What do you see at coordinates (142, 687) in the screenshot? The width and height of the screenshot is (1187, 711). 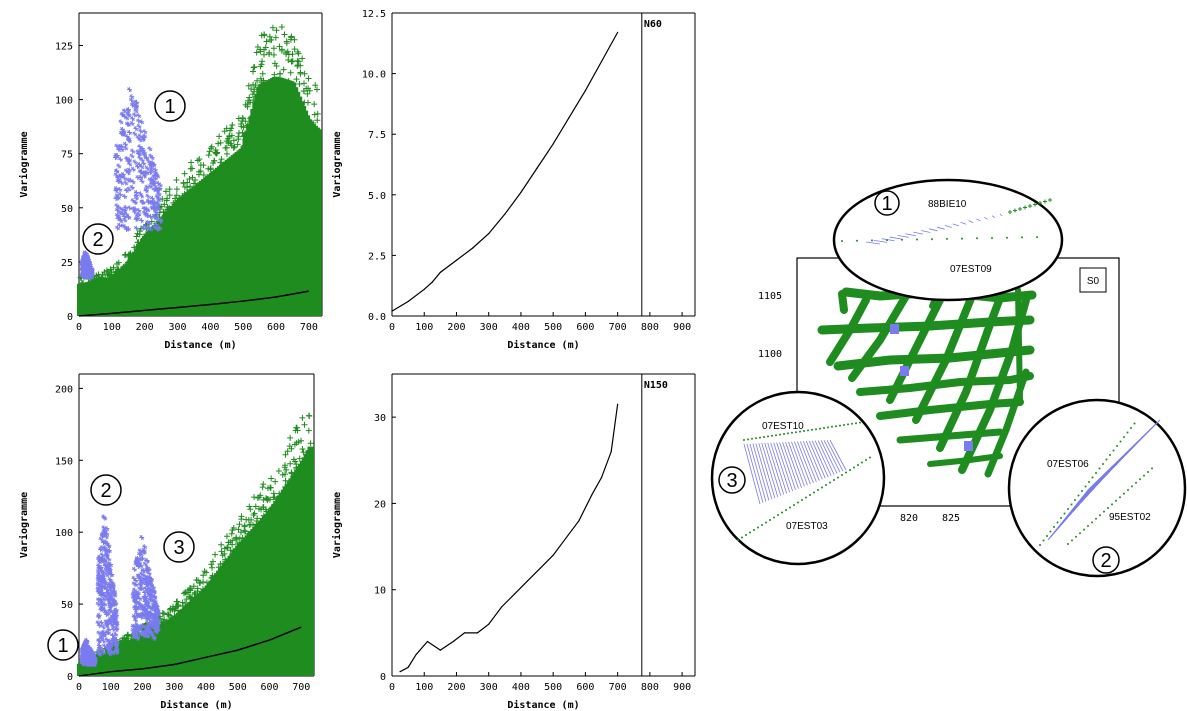 I see `x-tick-label: 200` at bounding box center [142, 687].